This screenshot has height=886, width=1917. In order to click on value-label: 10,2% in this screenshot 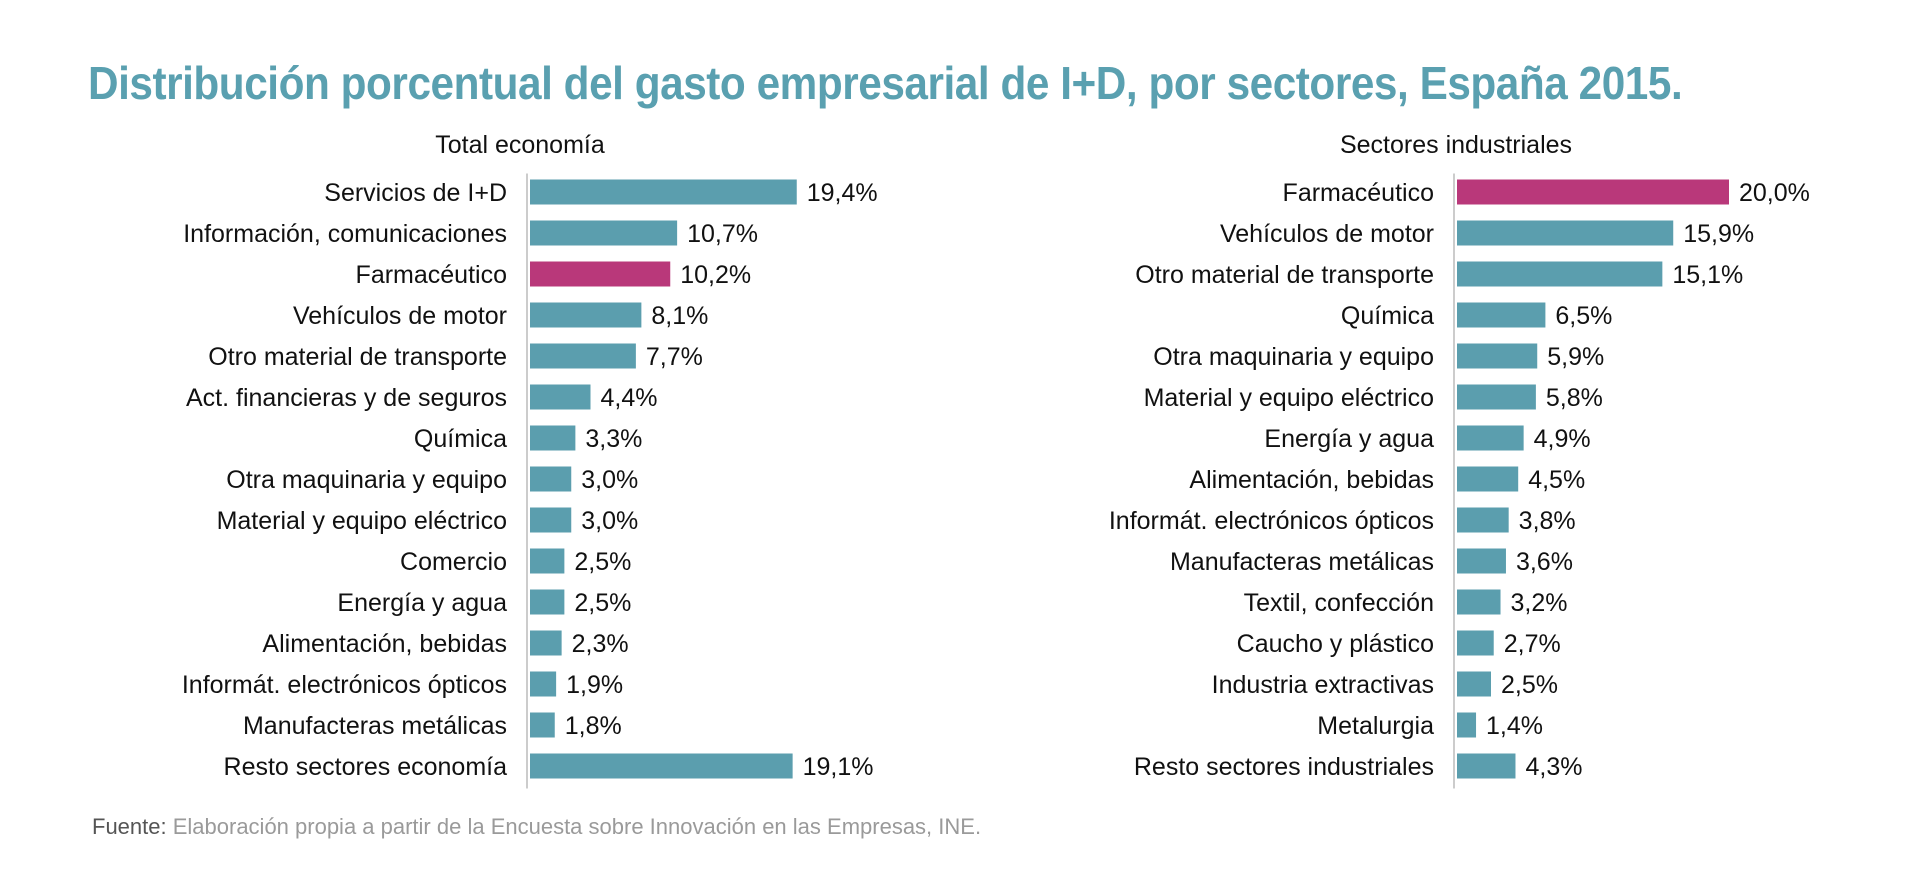, I will do `click(715, 275)`.